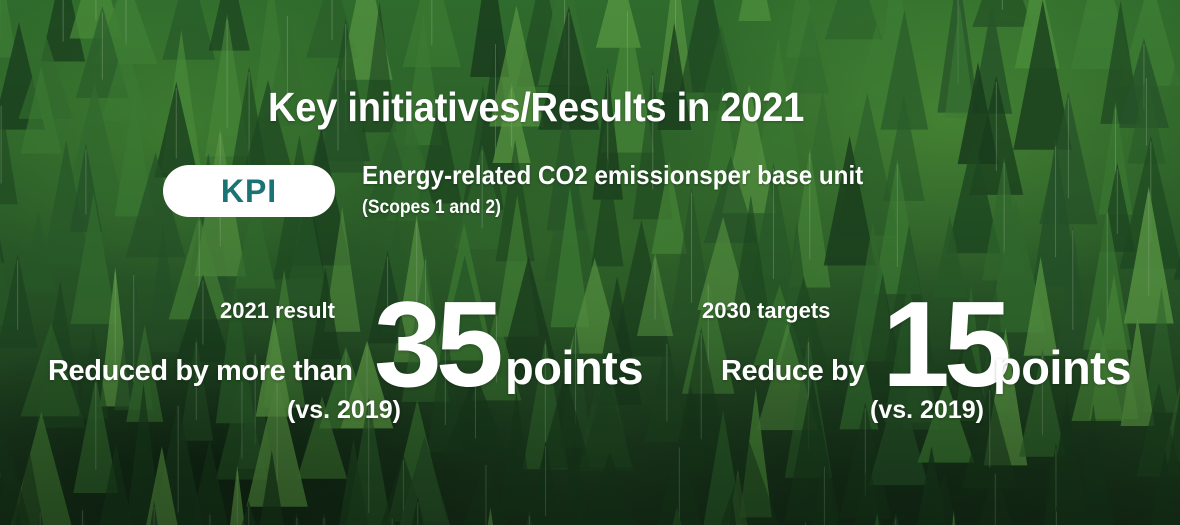 The image size is (1180, 525). What do you see at coordinates (574, 367) in the screenshot?
I see `result-unit: points` at bounding box center [574, 367].